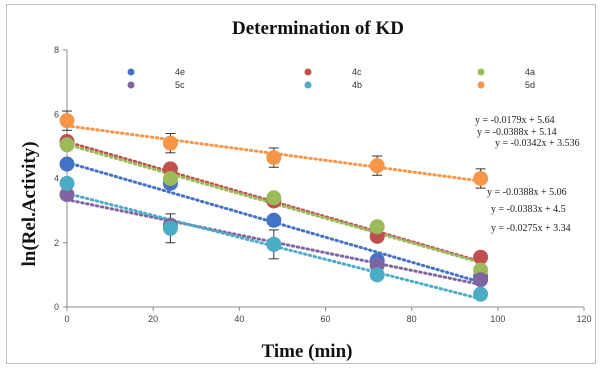  What do you see at coordinates (153, 319) in the screenshot?
I see `x-tick-label: 20` at bounding box center [153, 319].